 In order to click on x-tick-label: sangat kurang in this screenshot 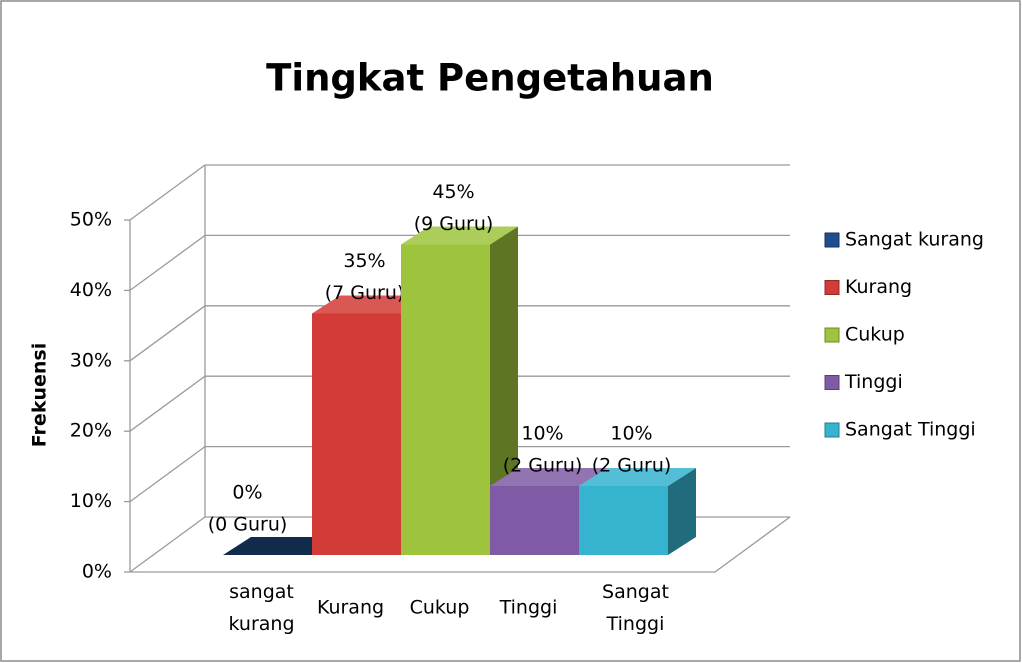, I will do `click(261, 608)`.